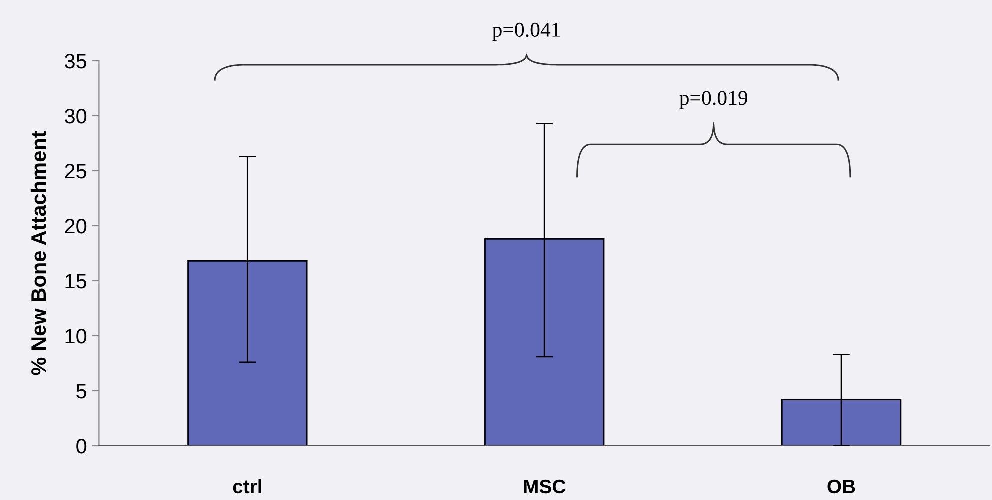 This screenshot has width=992, height=500. What do you see at coordinates (81, 391) in the screenshot?
I see `y-tick-label: 5` at bounding box center [81, 391].